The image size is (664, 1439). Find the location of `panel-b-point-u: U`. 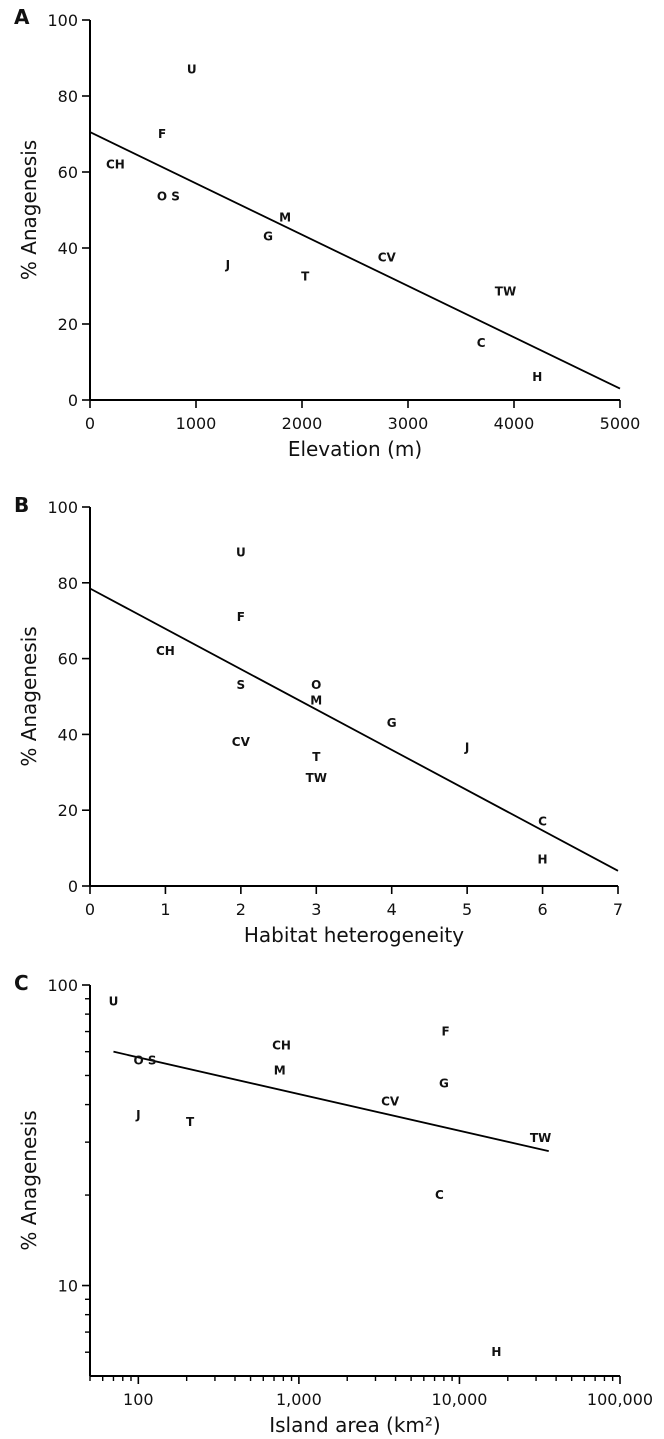

panel-b-point-u: U is located at coordinates (241, 552).